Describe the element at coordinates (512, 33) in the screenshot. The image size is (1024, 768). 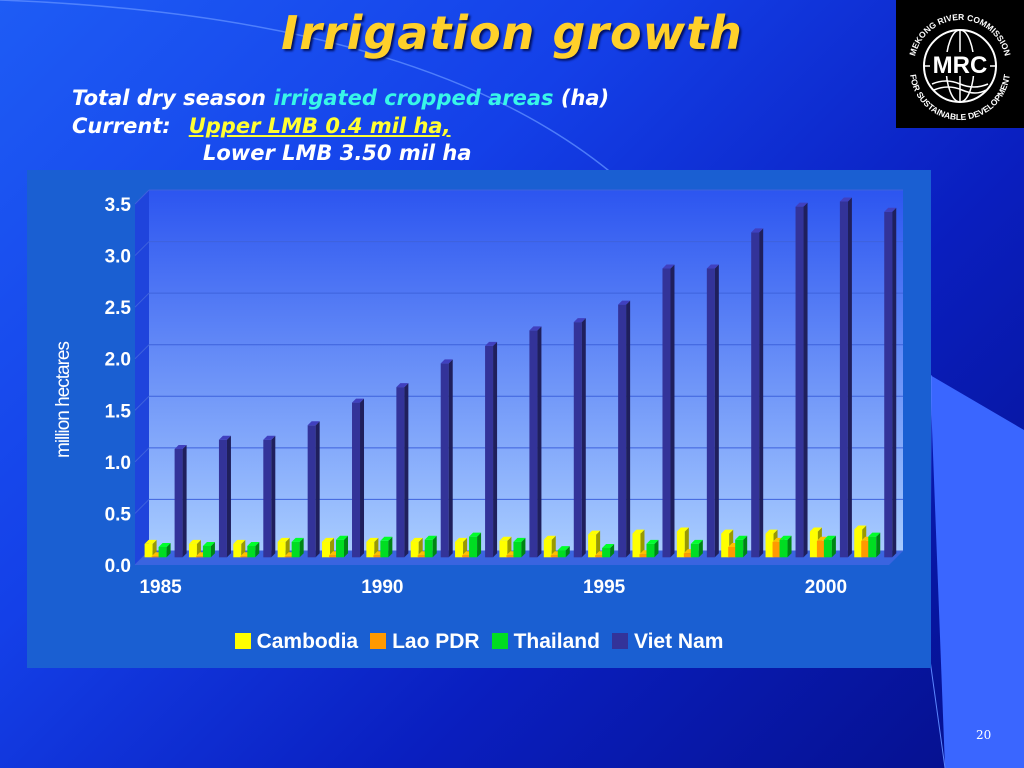
I see `slide-title: Irrigation growth` at that location.